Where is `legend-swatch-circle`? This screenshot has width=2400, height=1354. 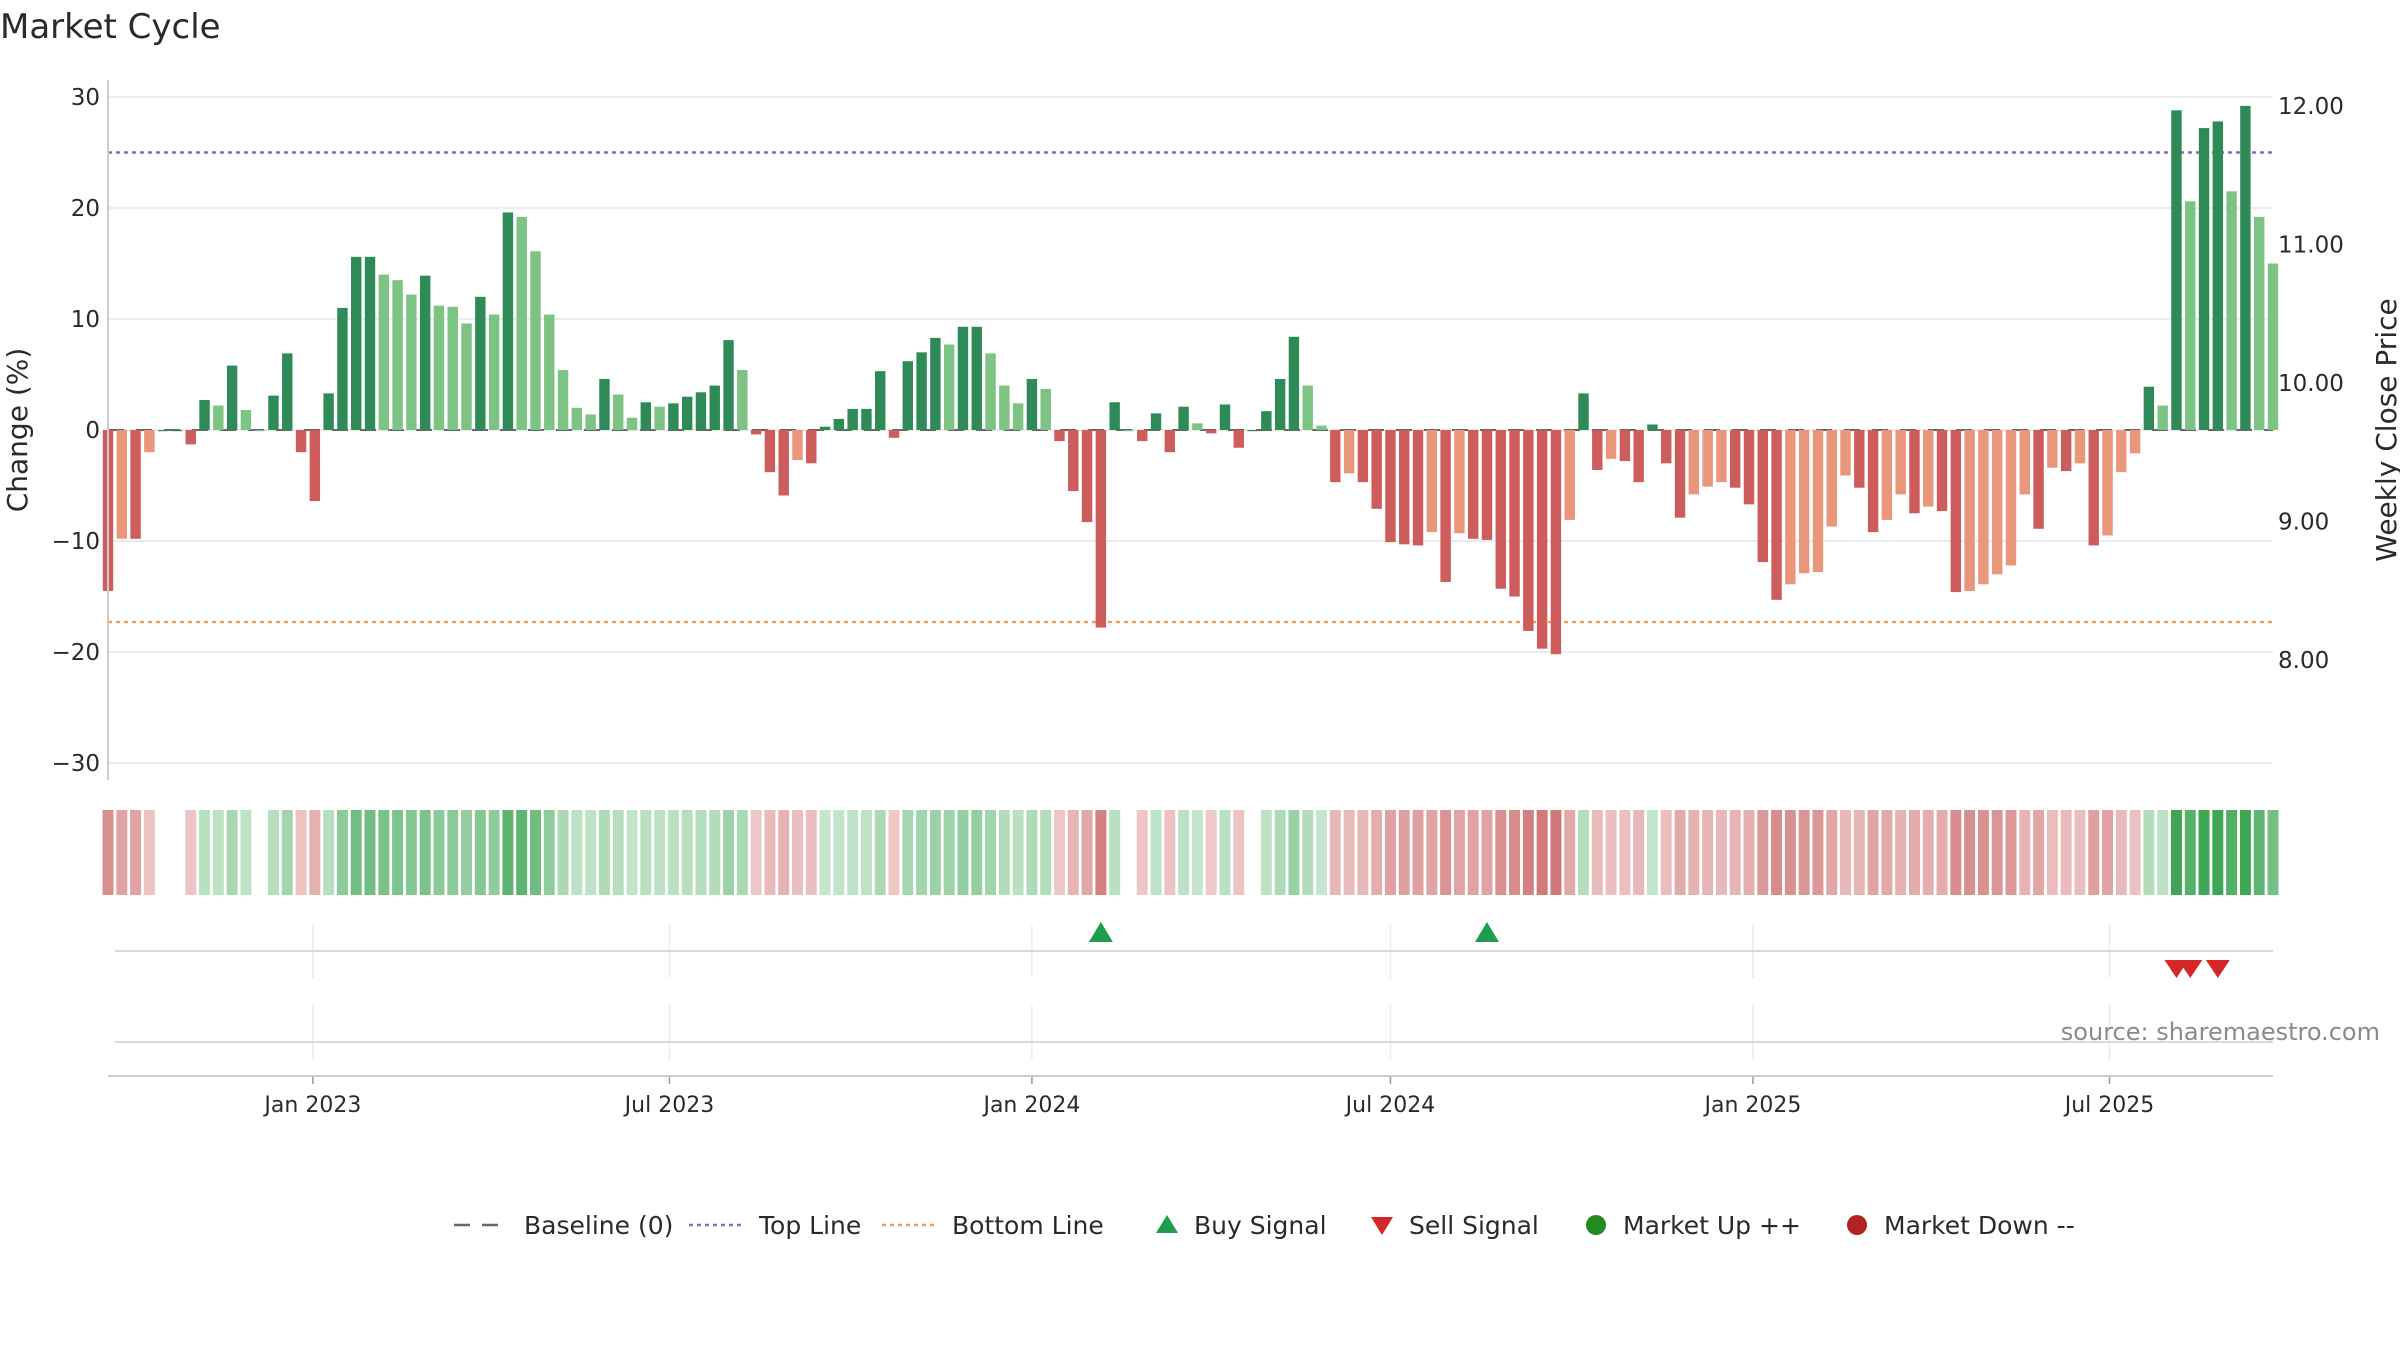 legend-swatch-circle is located at coordinates (1596, 1225).